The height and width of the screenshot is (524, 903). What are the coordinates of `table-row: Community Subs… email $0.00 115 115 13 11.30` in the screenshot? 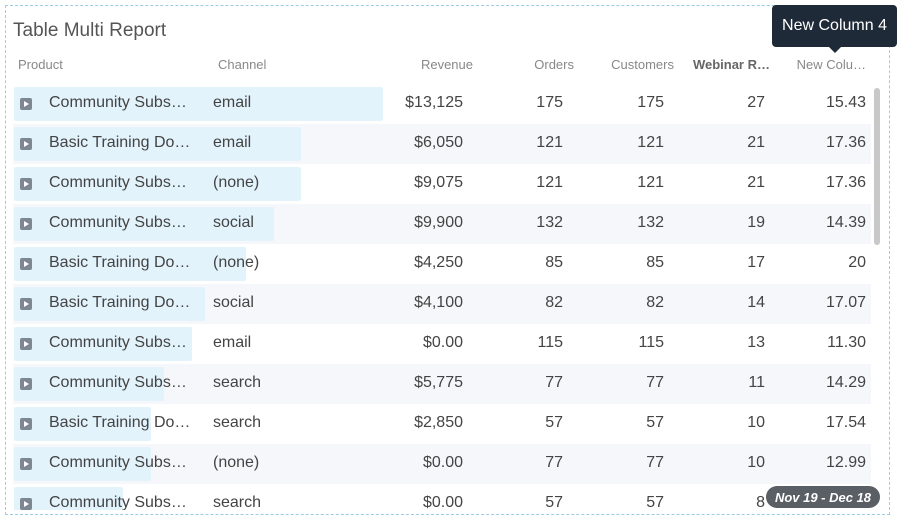 It's located at (442, 344).